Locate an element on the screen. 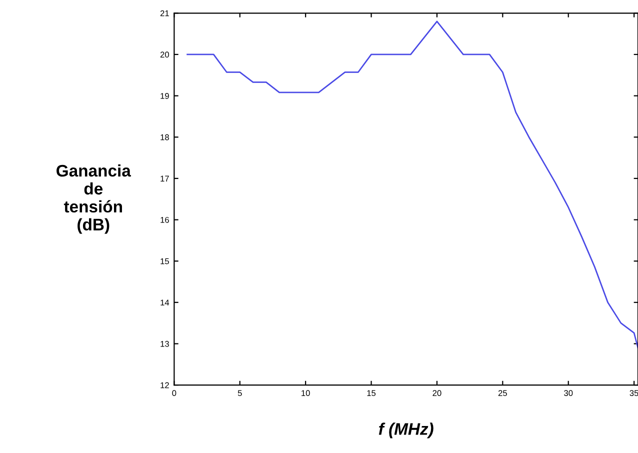  y-tick-label: 17 is located at coordinates (164, 179).